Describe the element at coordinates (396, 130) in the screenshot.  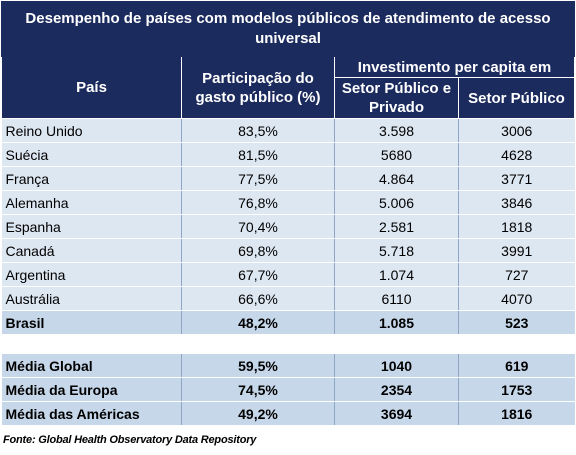
I see `cell-public-private: 3.598` at that location.